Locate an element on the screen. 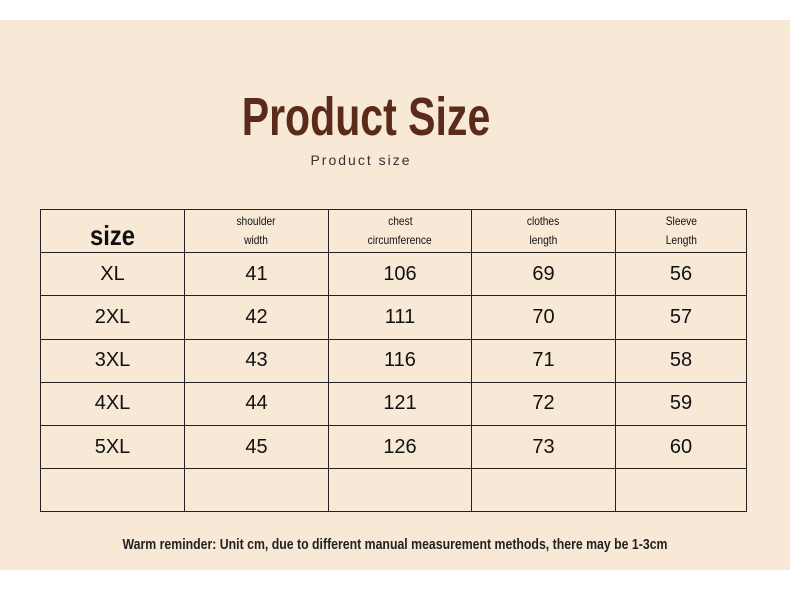 The image size is (790, 593). table-cell: 116 is located at coordinates (400, 360).